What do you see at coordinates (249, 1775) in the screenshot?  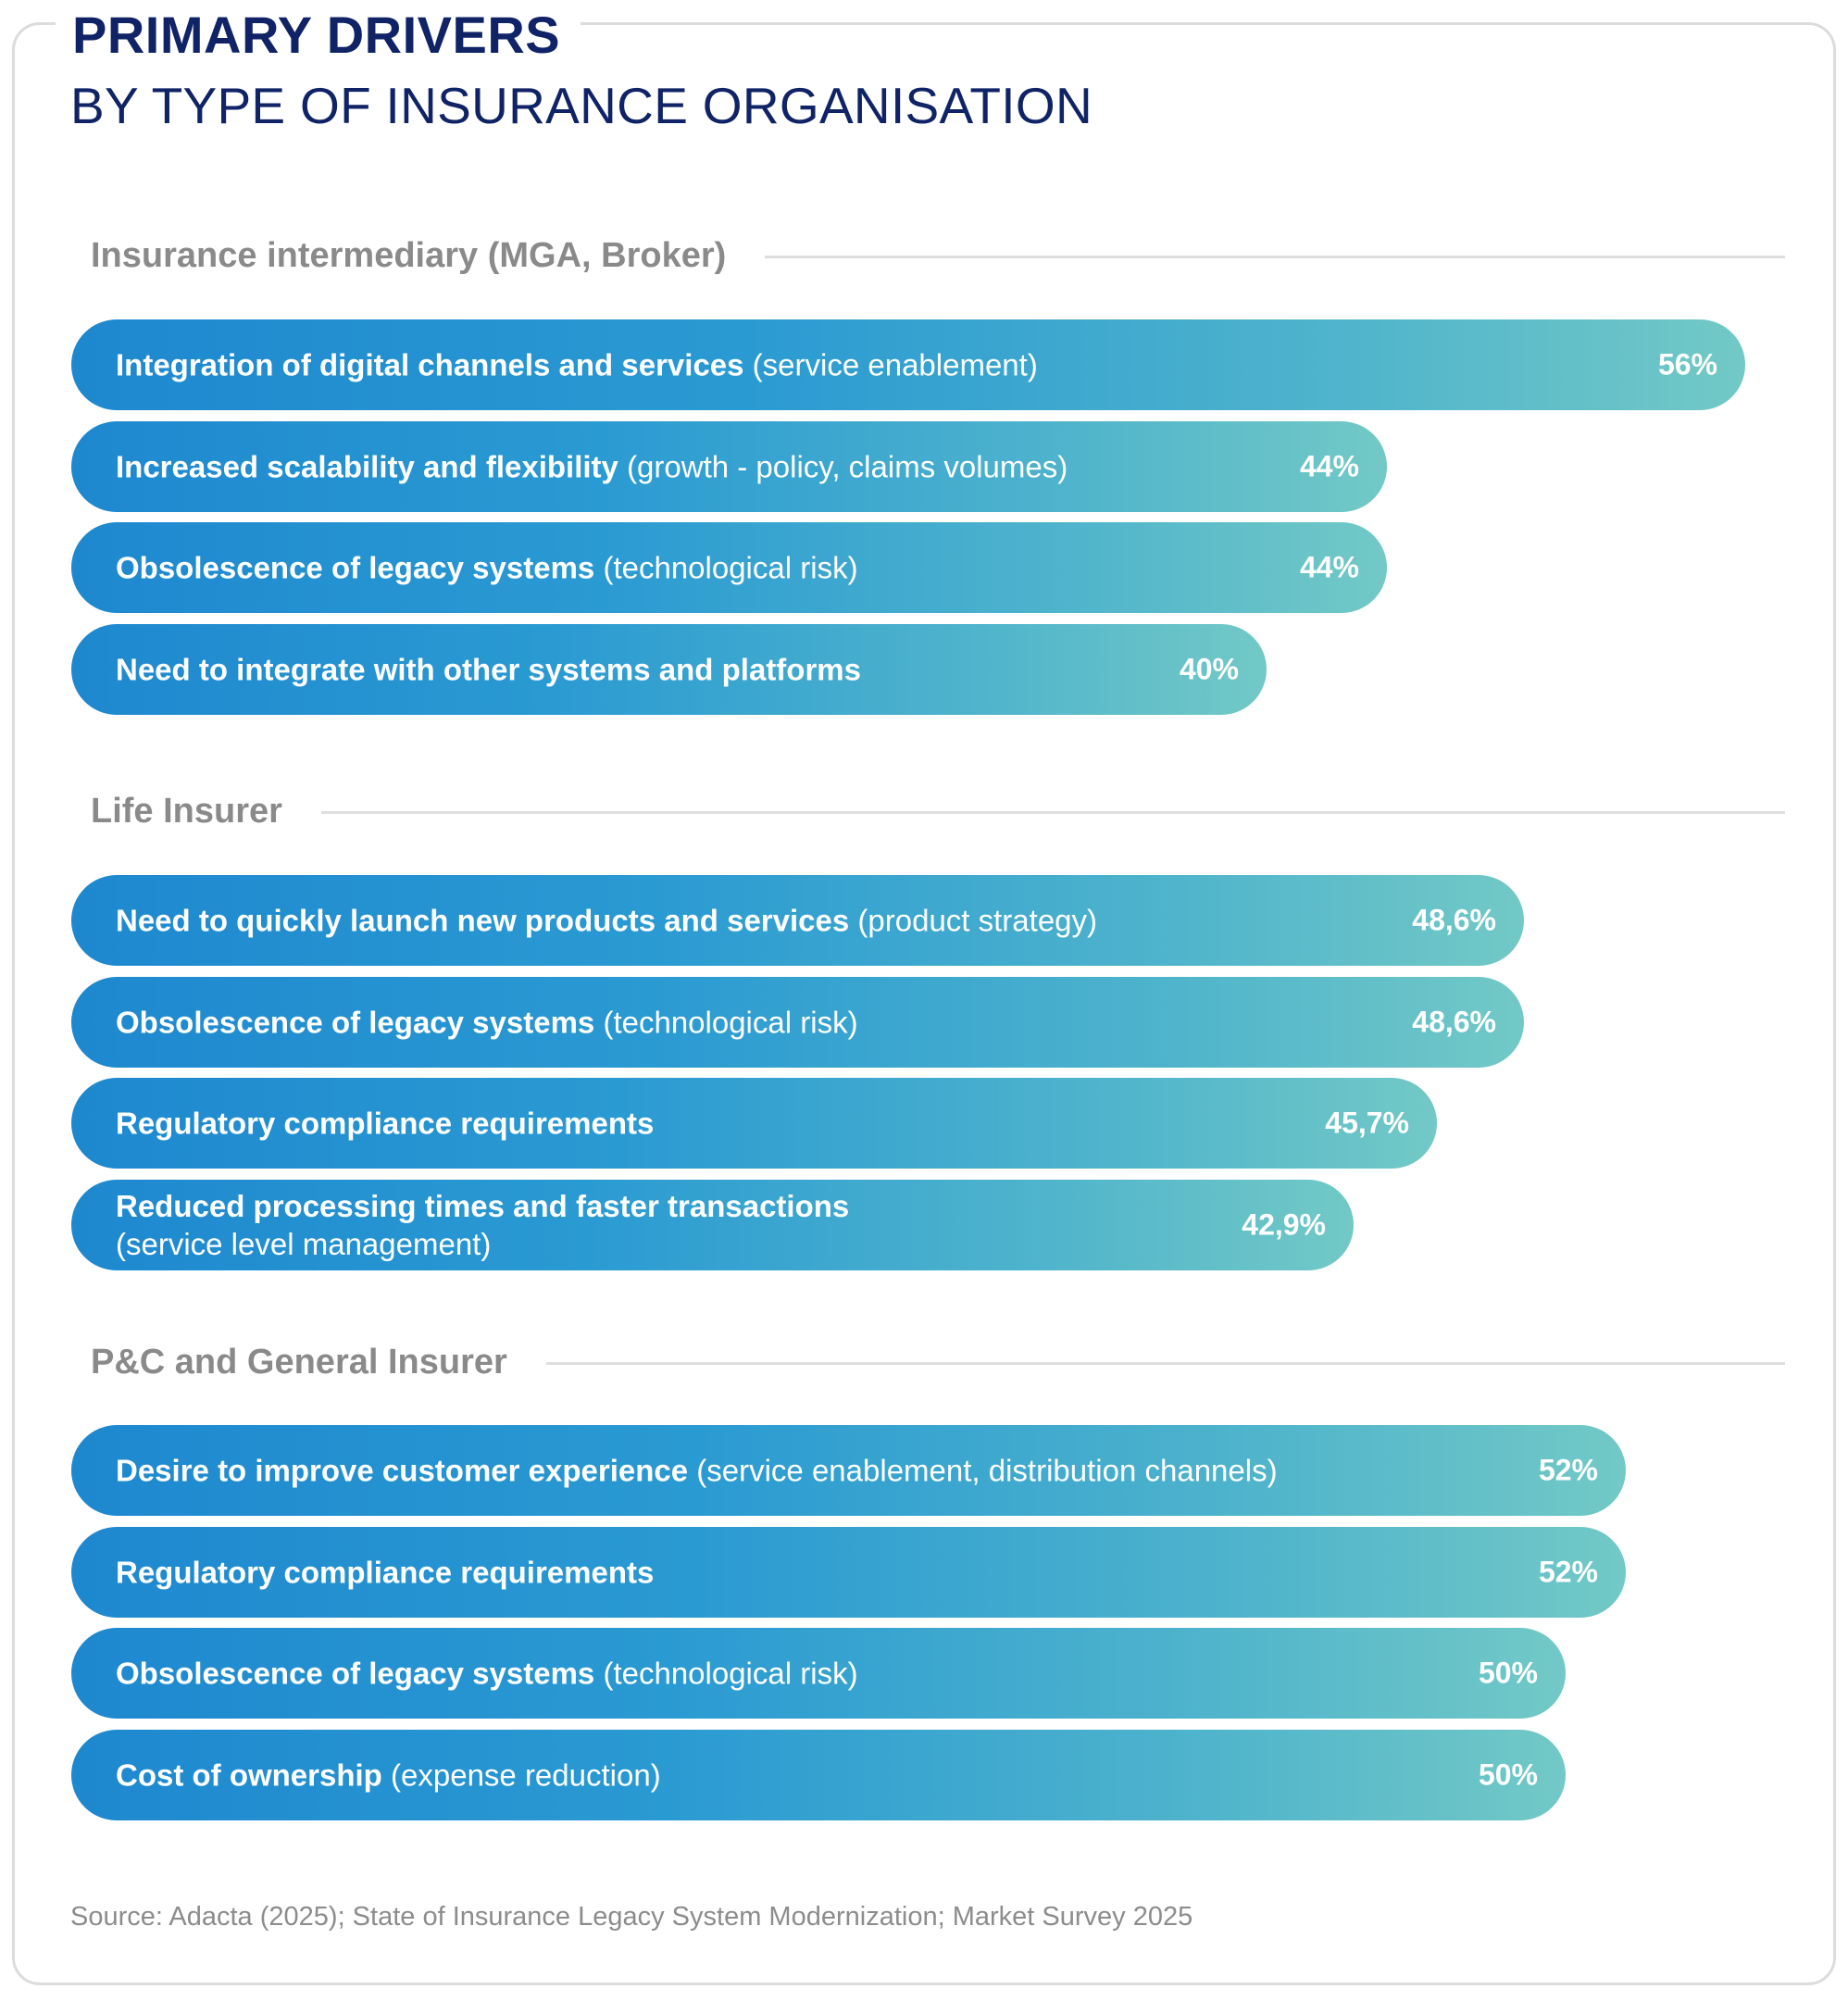 I see `bar-label-lead: Cost of ownership` at bounding box center [249, 1775].